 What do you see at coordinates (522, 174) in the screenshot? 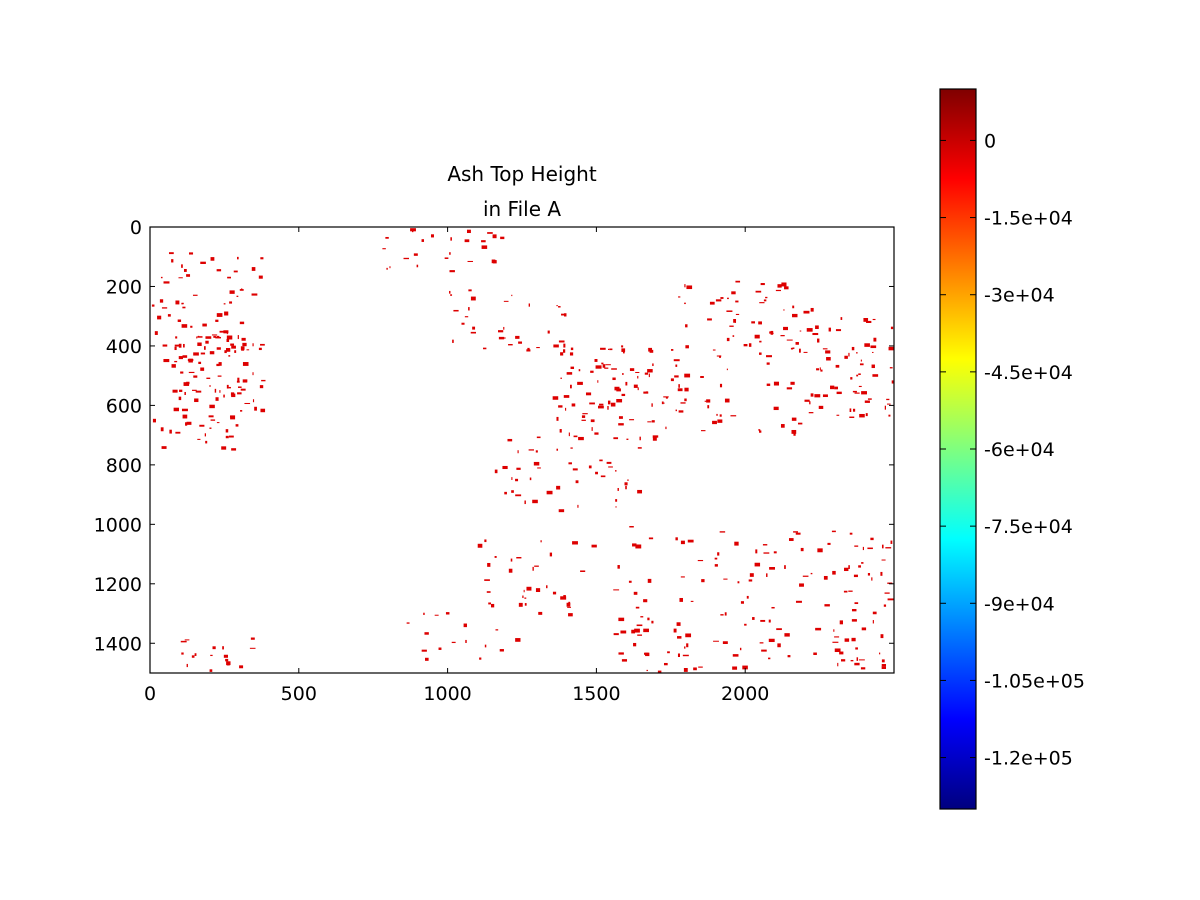
I see `chart-title-line-1: Ash Top Height` at bounding box center [522, 174].